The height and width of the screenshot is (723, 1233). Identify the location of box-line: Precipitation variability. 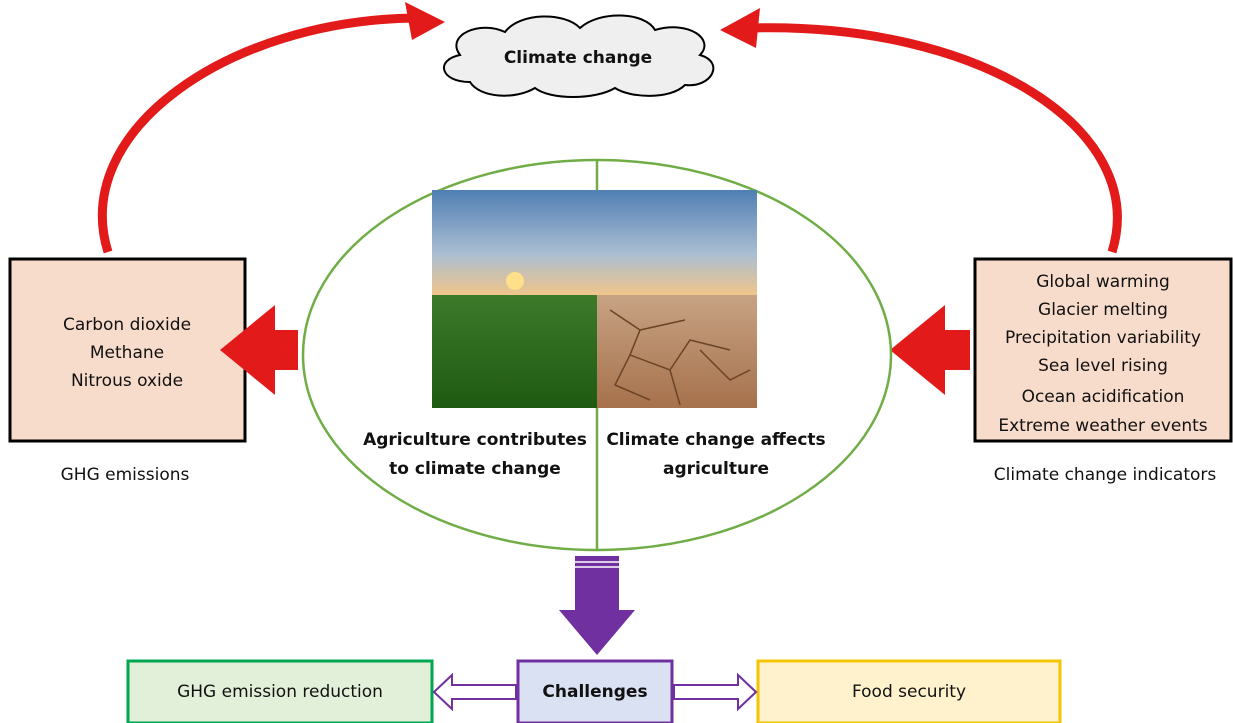
(1103, 338).